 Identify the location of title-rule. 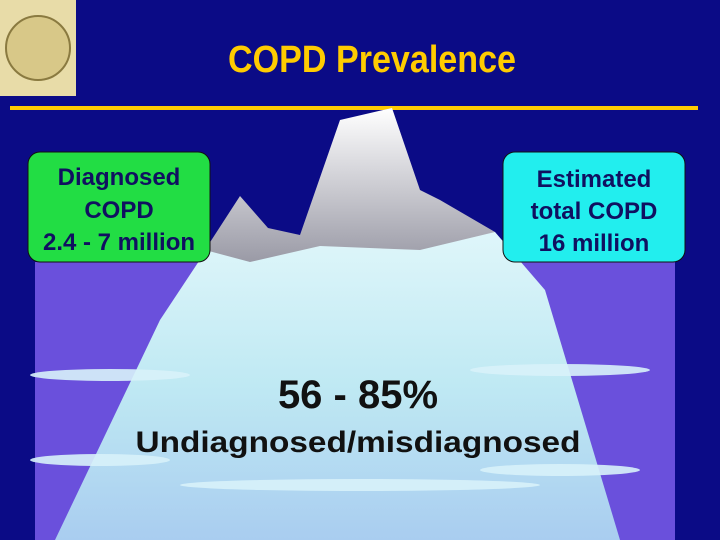
(354, 108).